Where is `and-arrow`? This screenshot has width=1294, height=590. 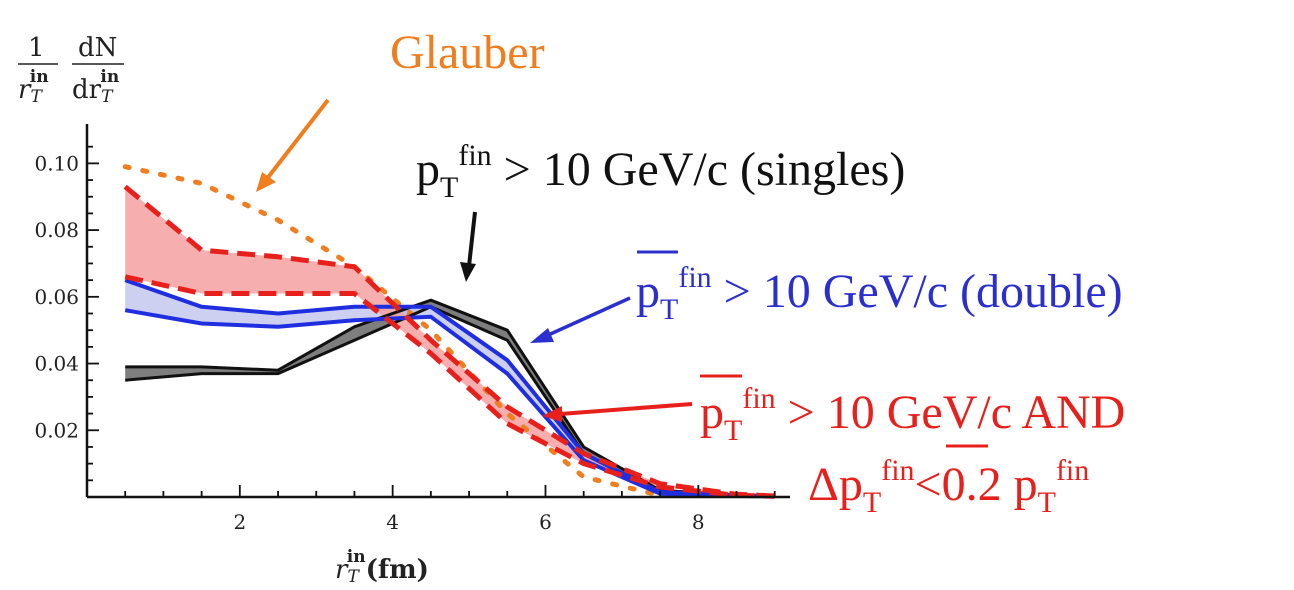 and-arrow is located at coordinates (626, 409).